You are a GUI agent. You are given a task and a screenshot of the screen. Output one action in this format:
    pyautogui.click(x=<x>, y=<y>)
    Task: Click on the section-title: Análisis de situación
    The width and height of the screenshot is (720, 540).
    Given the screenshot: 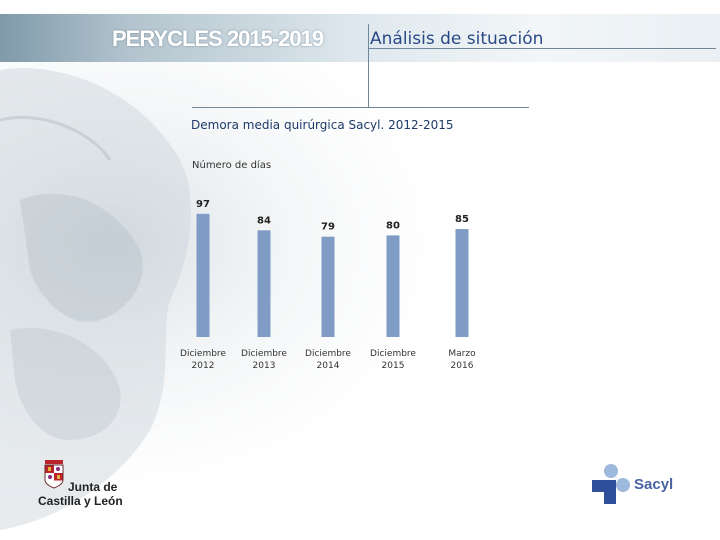 What is the action you would take?
    pyautogui.click(x=457, y=39)
    